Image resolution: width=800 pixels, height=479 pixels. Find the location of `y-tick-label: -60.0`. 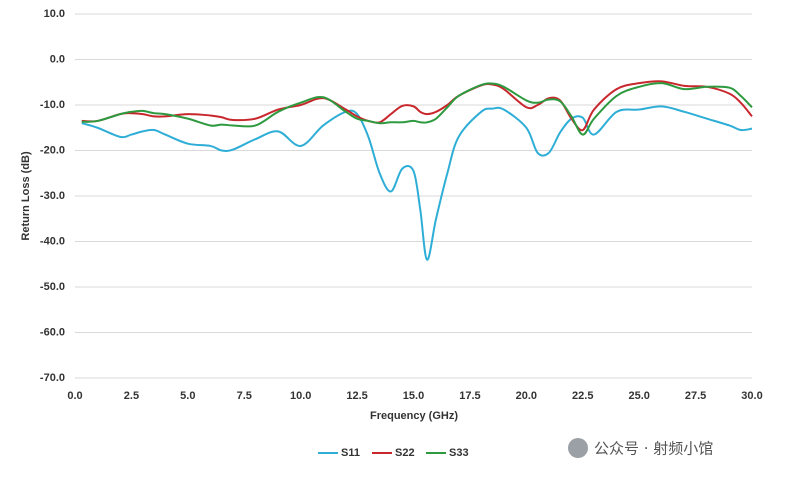

y-tick-label: -60.0 is located at coordinates (52, 332).